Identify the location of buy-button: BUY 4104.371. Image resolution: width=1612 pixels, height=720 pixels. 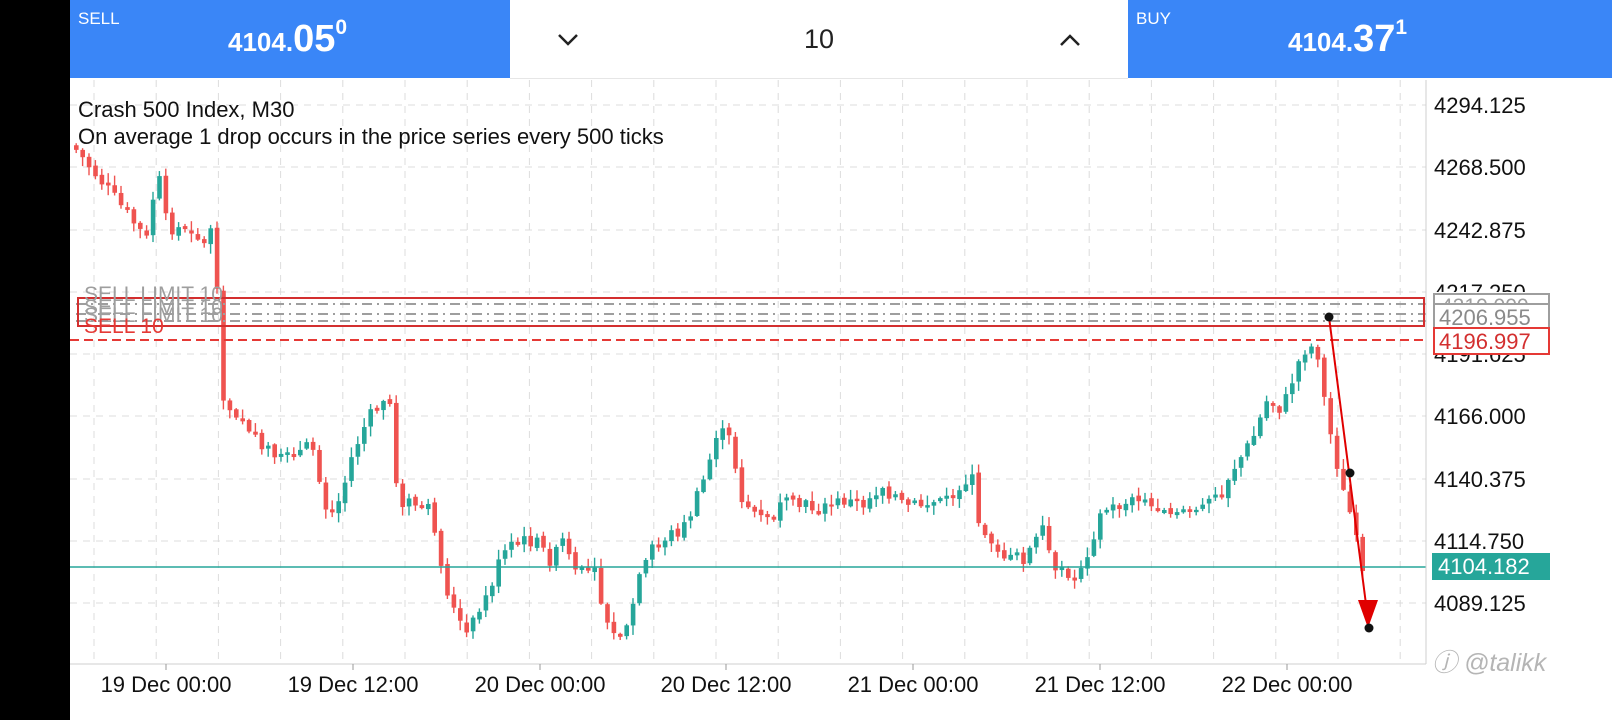
(1370, 39).